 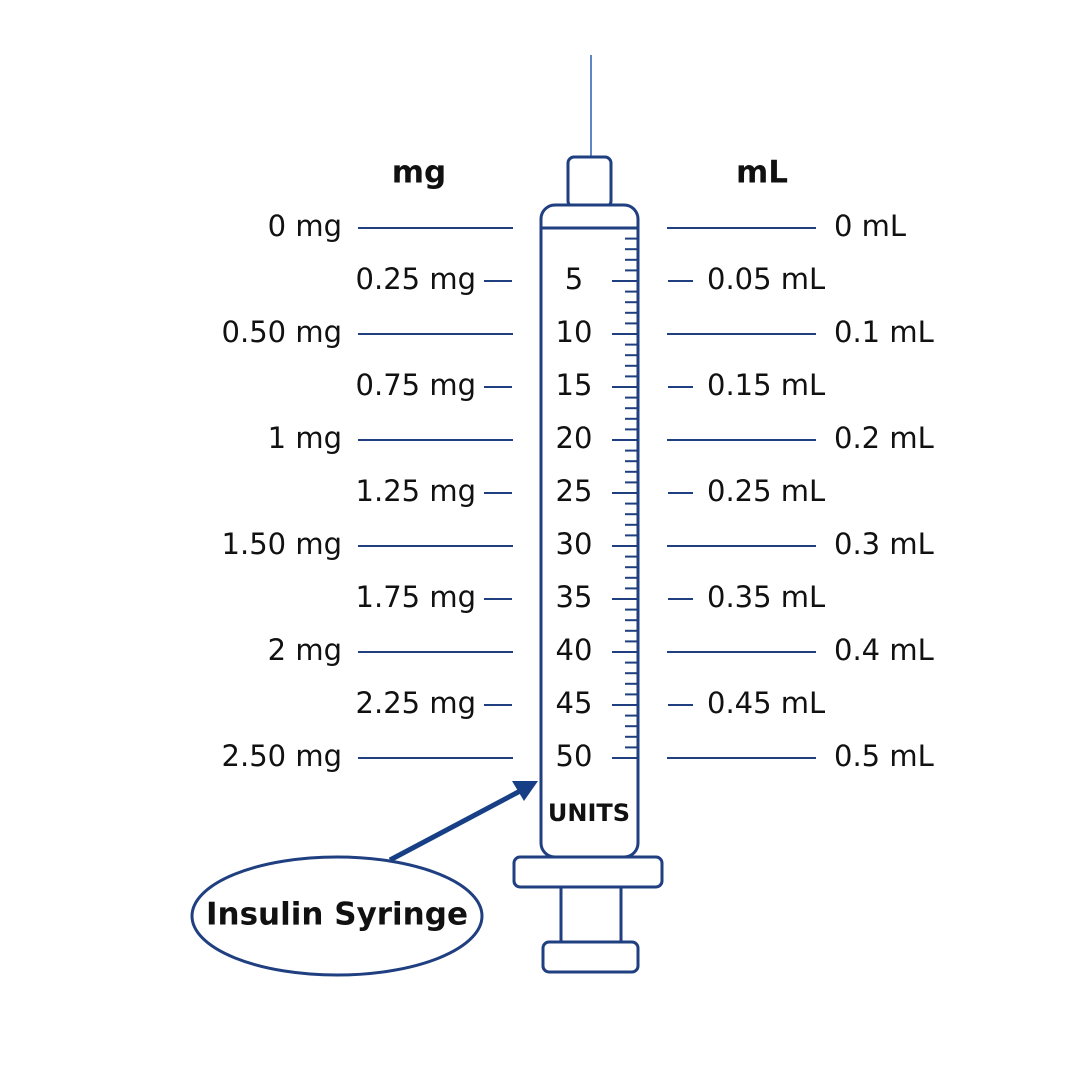 What do you see at coordinates (762, 173) in the screenshot?
I see `ml-header: mL` at bounding box center [762, 173].